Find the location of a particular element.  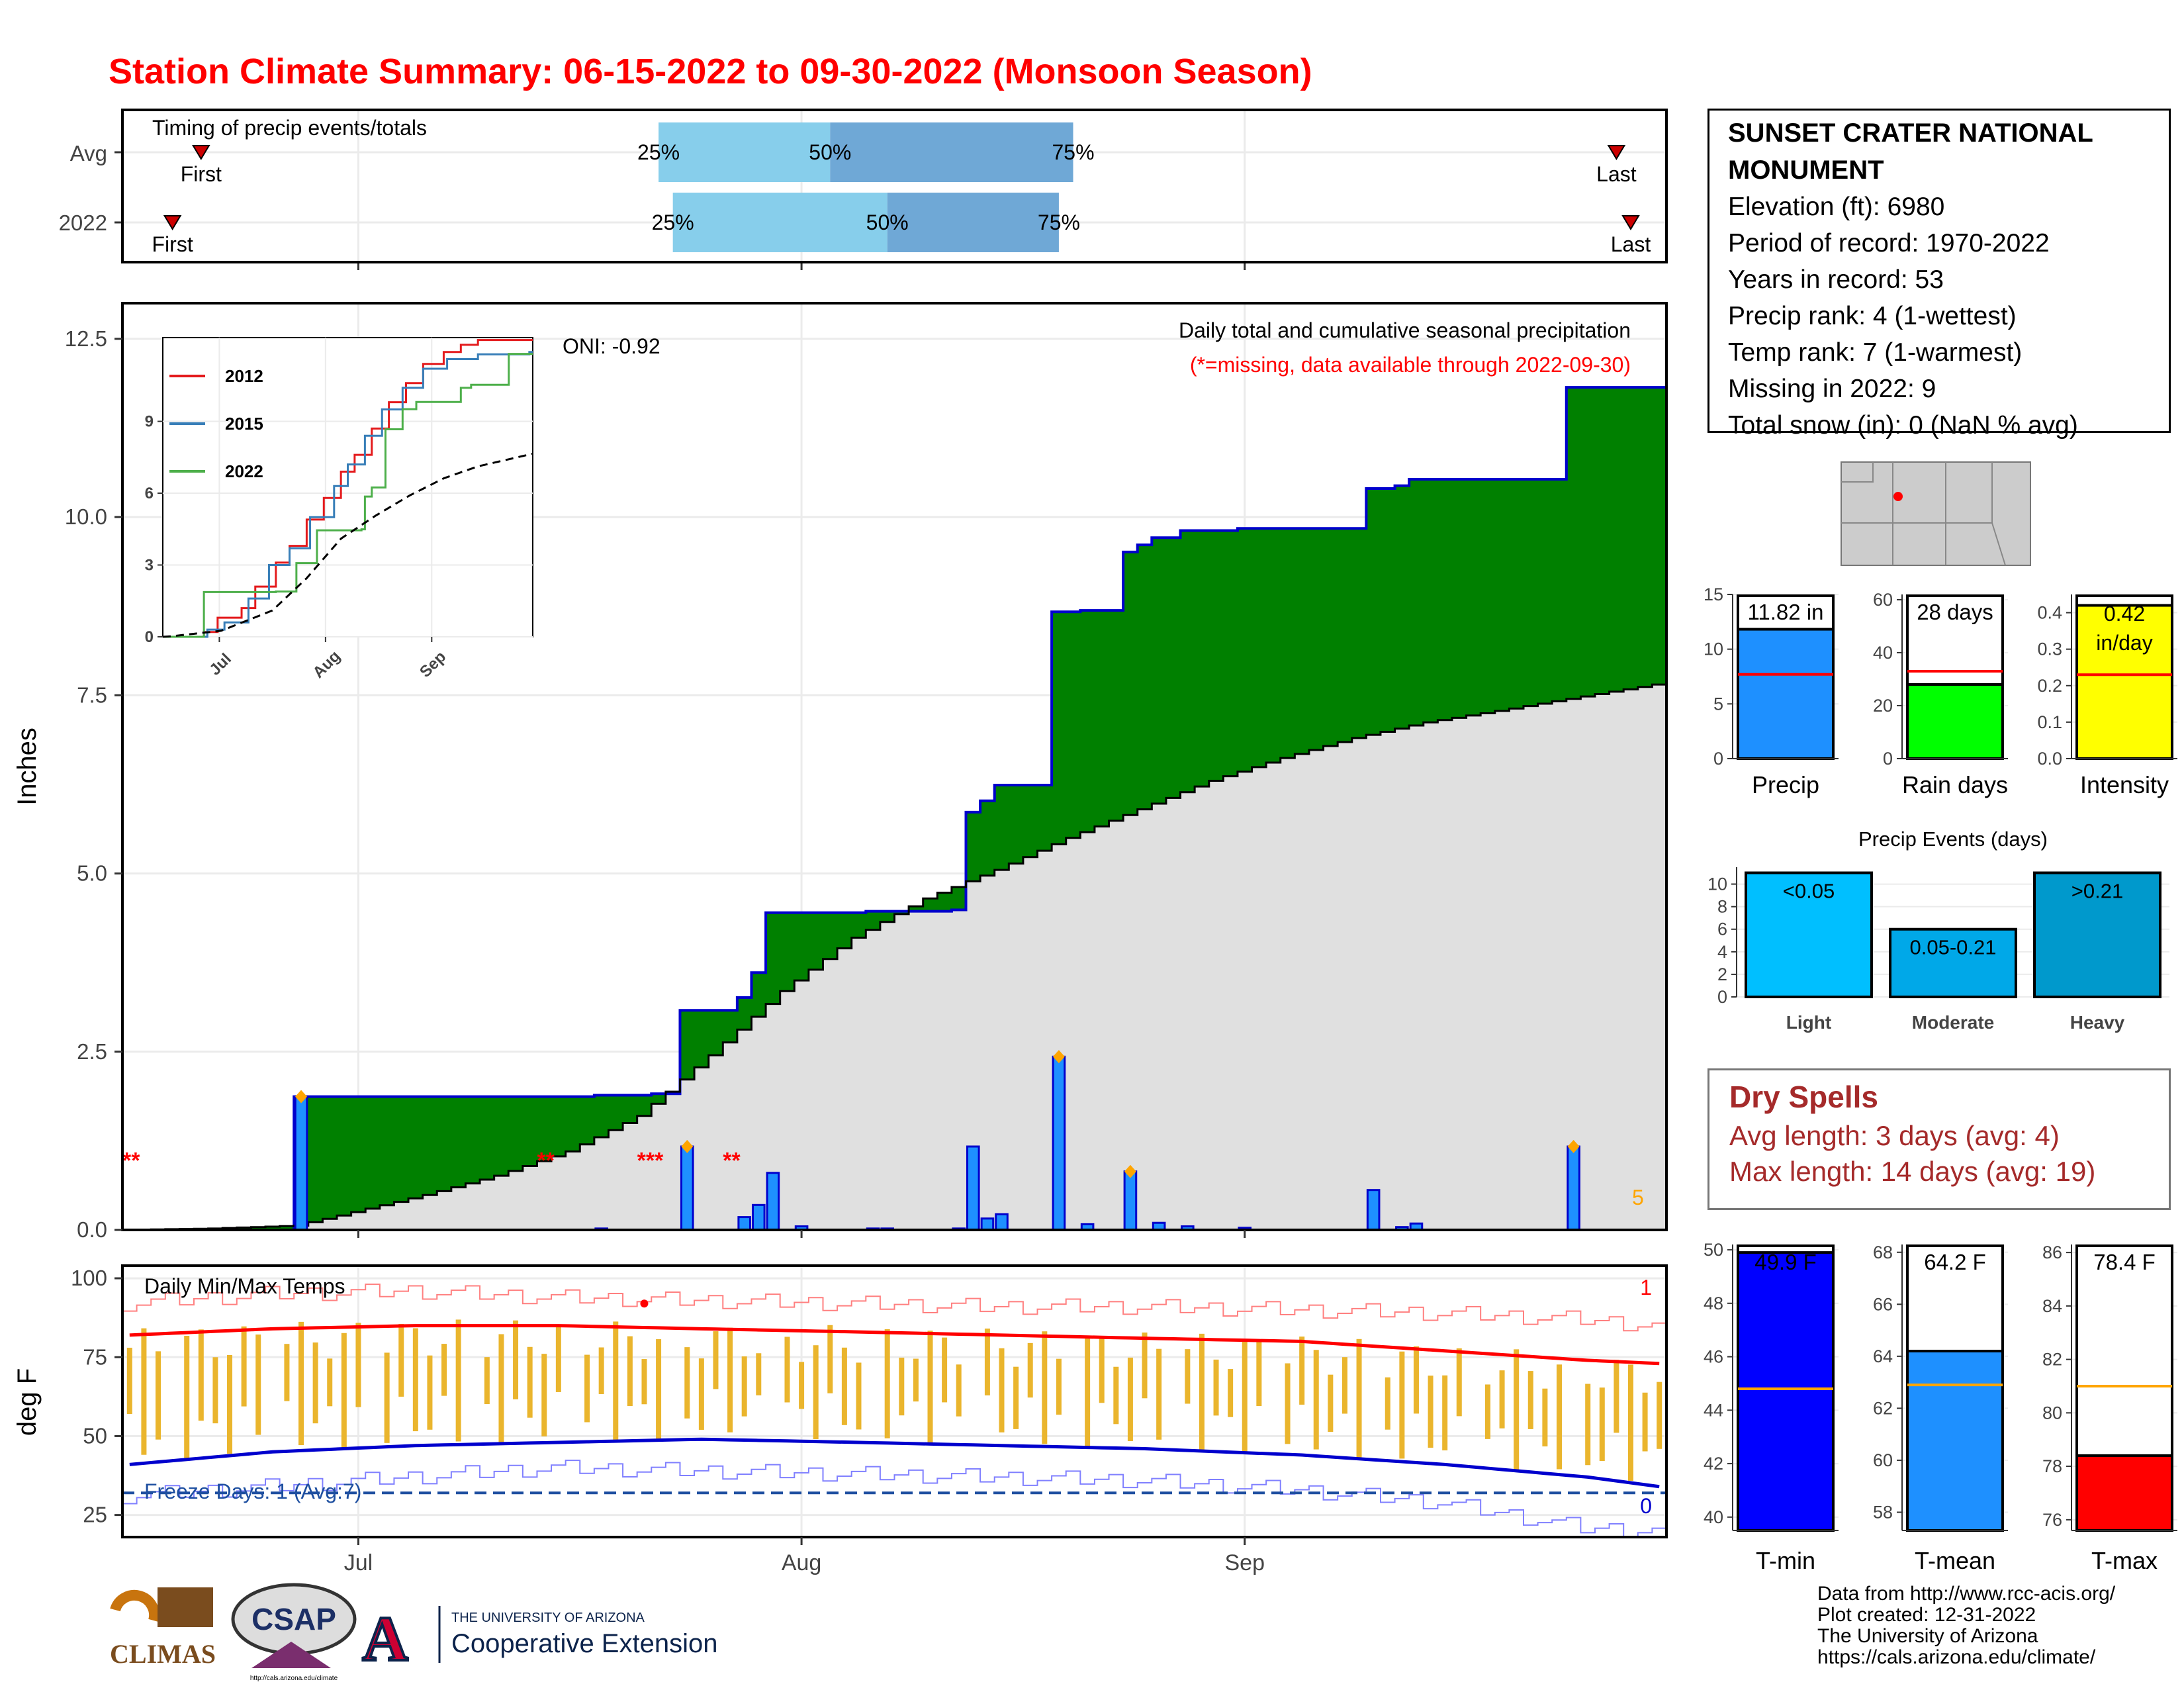

record-high-count: 1 is located at coordinates (1646, 1287).